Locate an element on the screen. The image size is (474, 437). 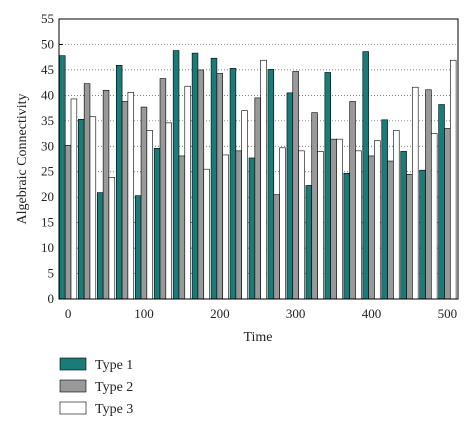
y-tick-label: 5 is located at coordinates (51, 273).